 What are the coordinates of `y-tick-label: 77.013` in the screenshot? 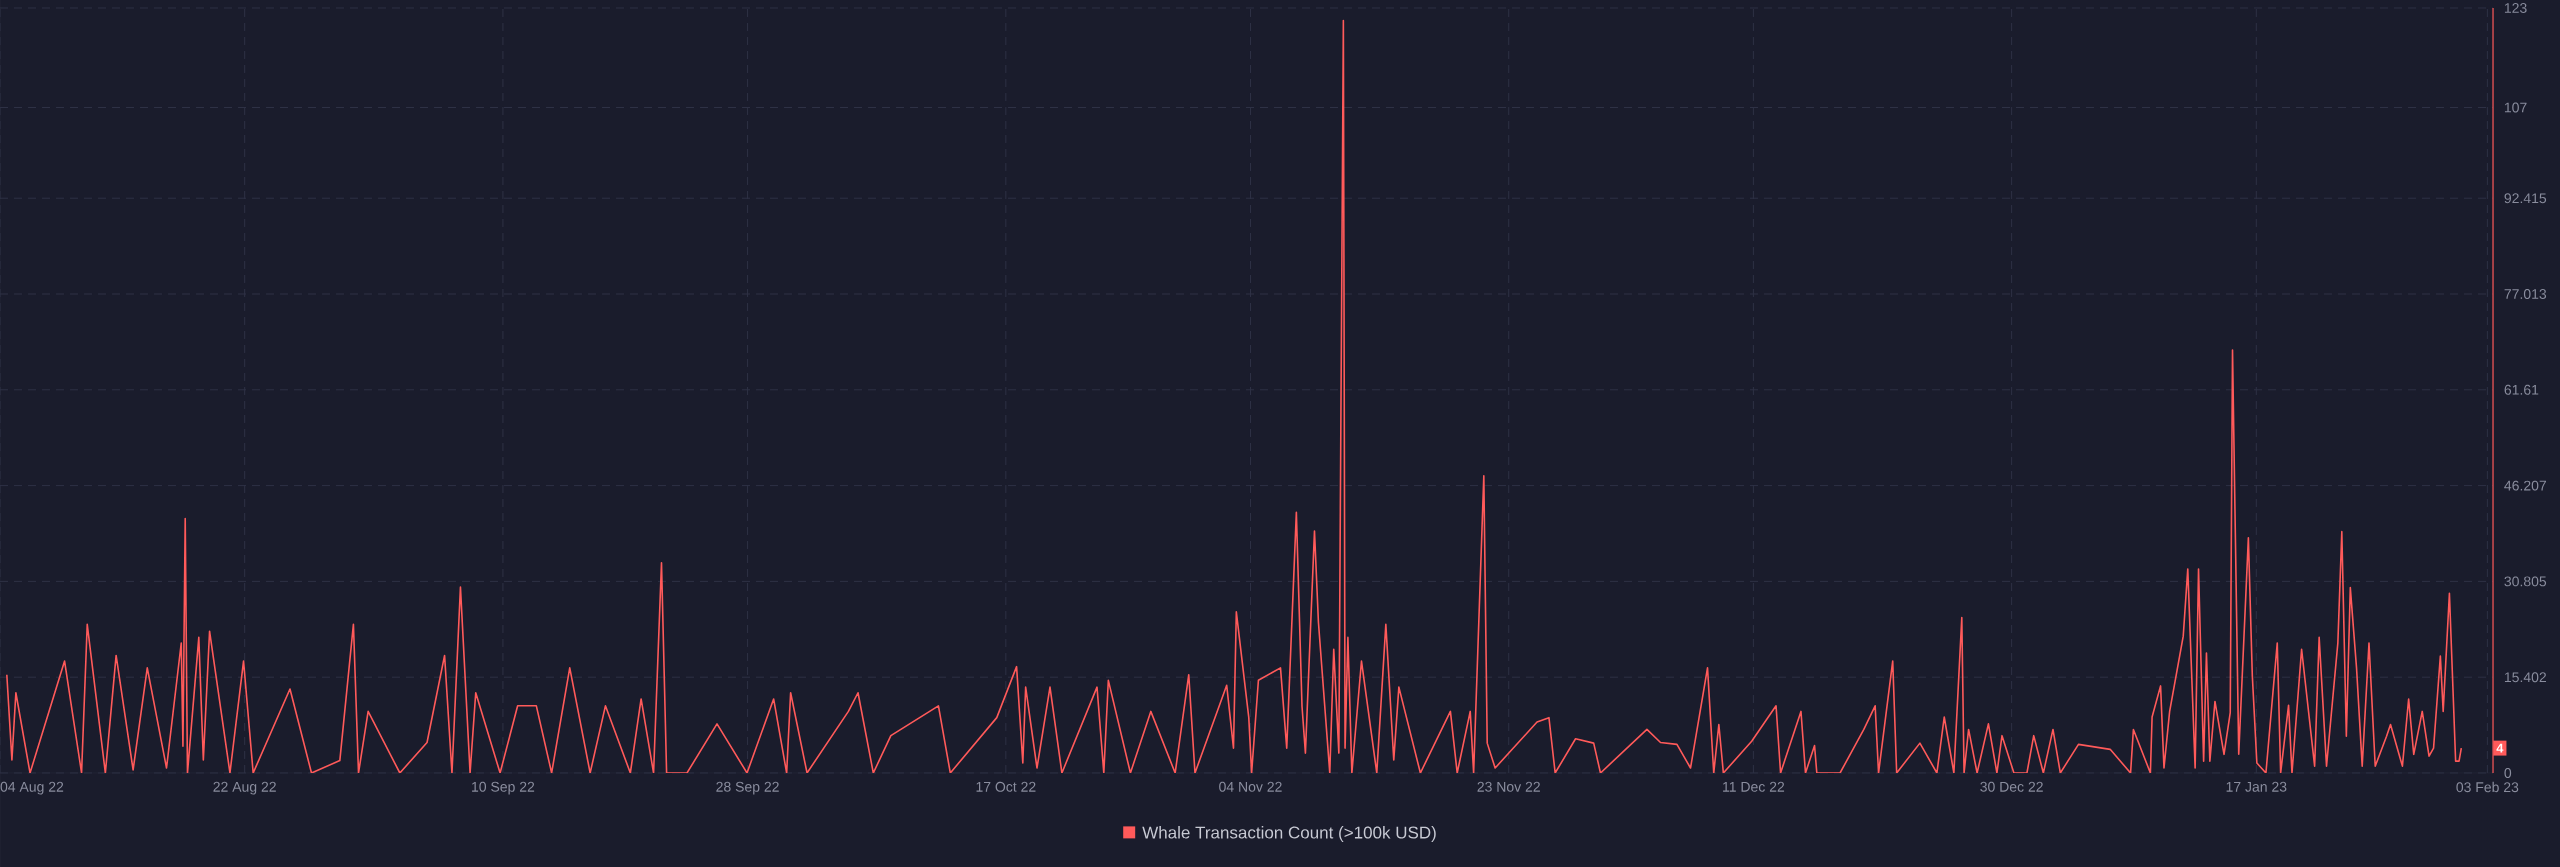 It's located at (2525, 294).